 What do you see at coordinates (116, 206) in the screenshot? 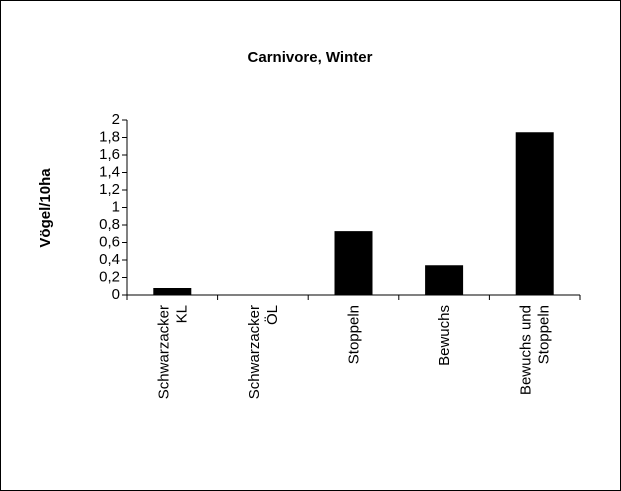
I see `y-tick-label: 1` at bounding box center [116, 206].